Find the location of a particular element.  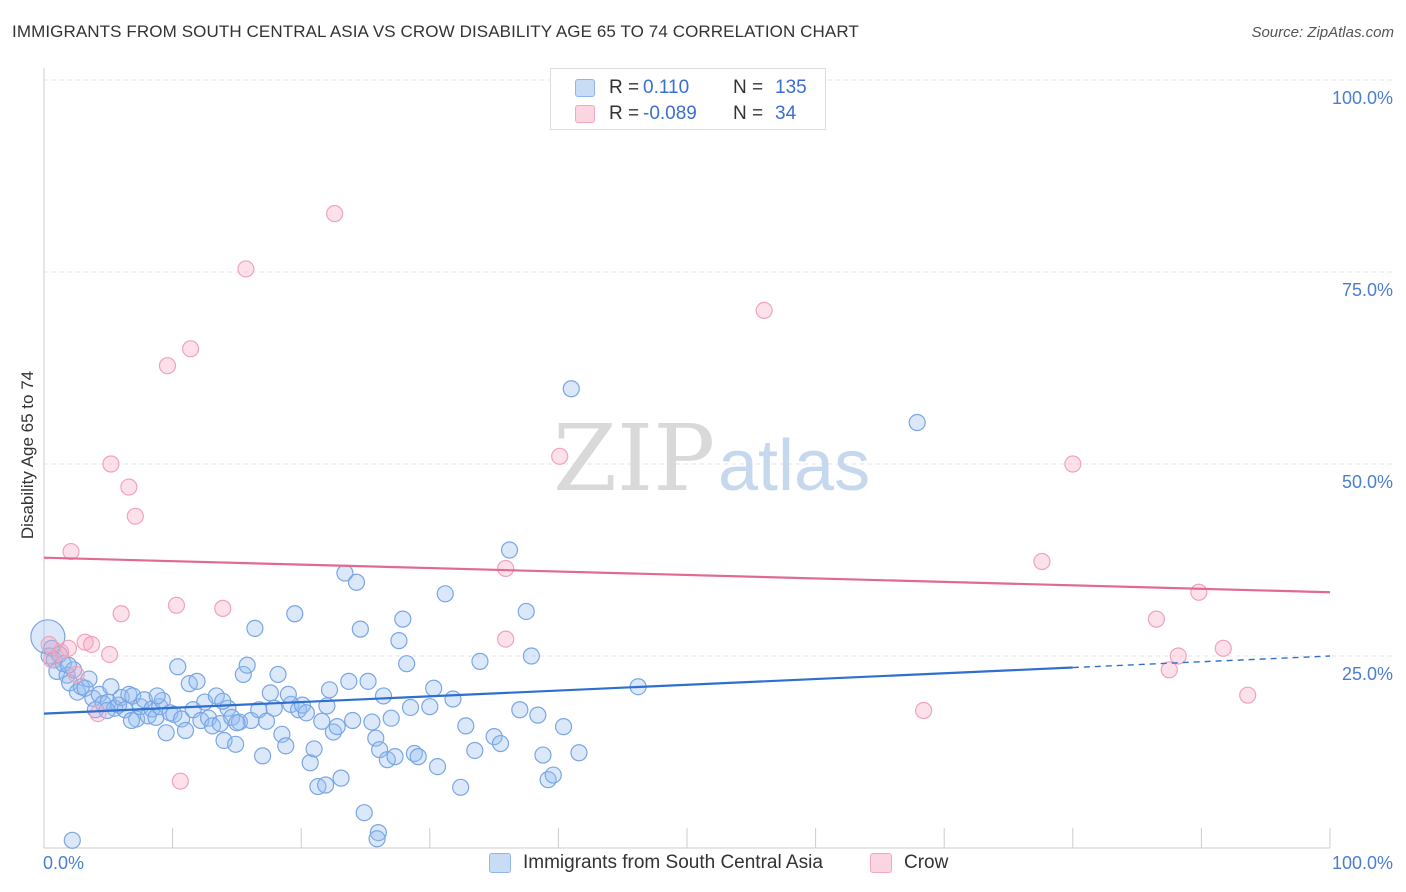

watermark-zip: ZIP is located at coordinates (634, 458).